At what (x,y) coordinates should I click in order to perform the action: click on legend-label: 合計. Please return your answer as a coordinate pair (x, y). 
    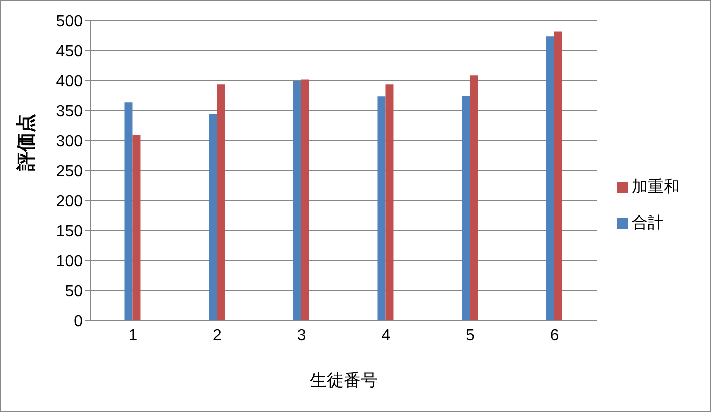
    Looking at the image, I should click on (648, 223).